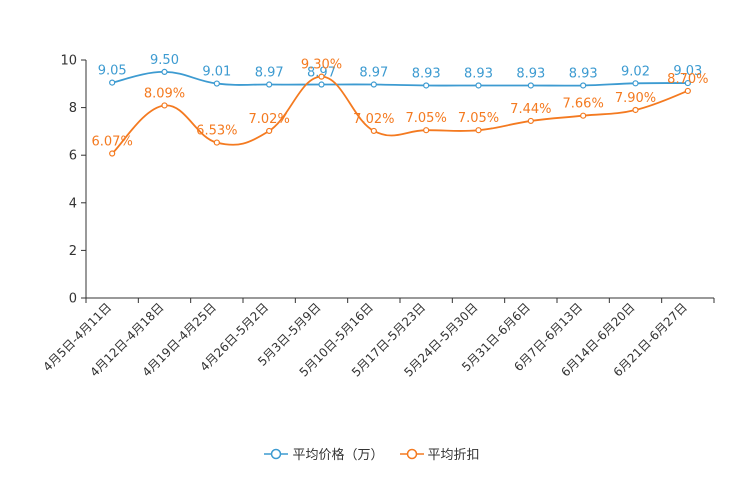 This screenshot has height=496, width=744. I want to click on legend-discount-icon, so click(411, 453).